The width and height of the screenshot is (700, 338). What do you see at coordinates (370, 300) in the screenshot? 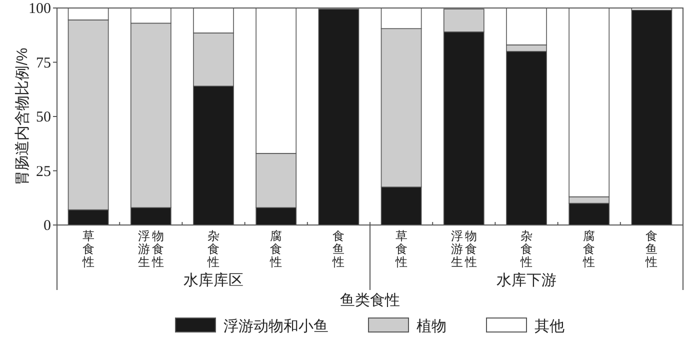
I see `x-axis-title: 鱼类食性` at bounding box center [370, 300].